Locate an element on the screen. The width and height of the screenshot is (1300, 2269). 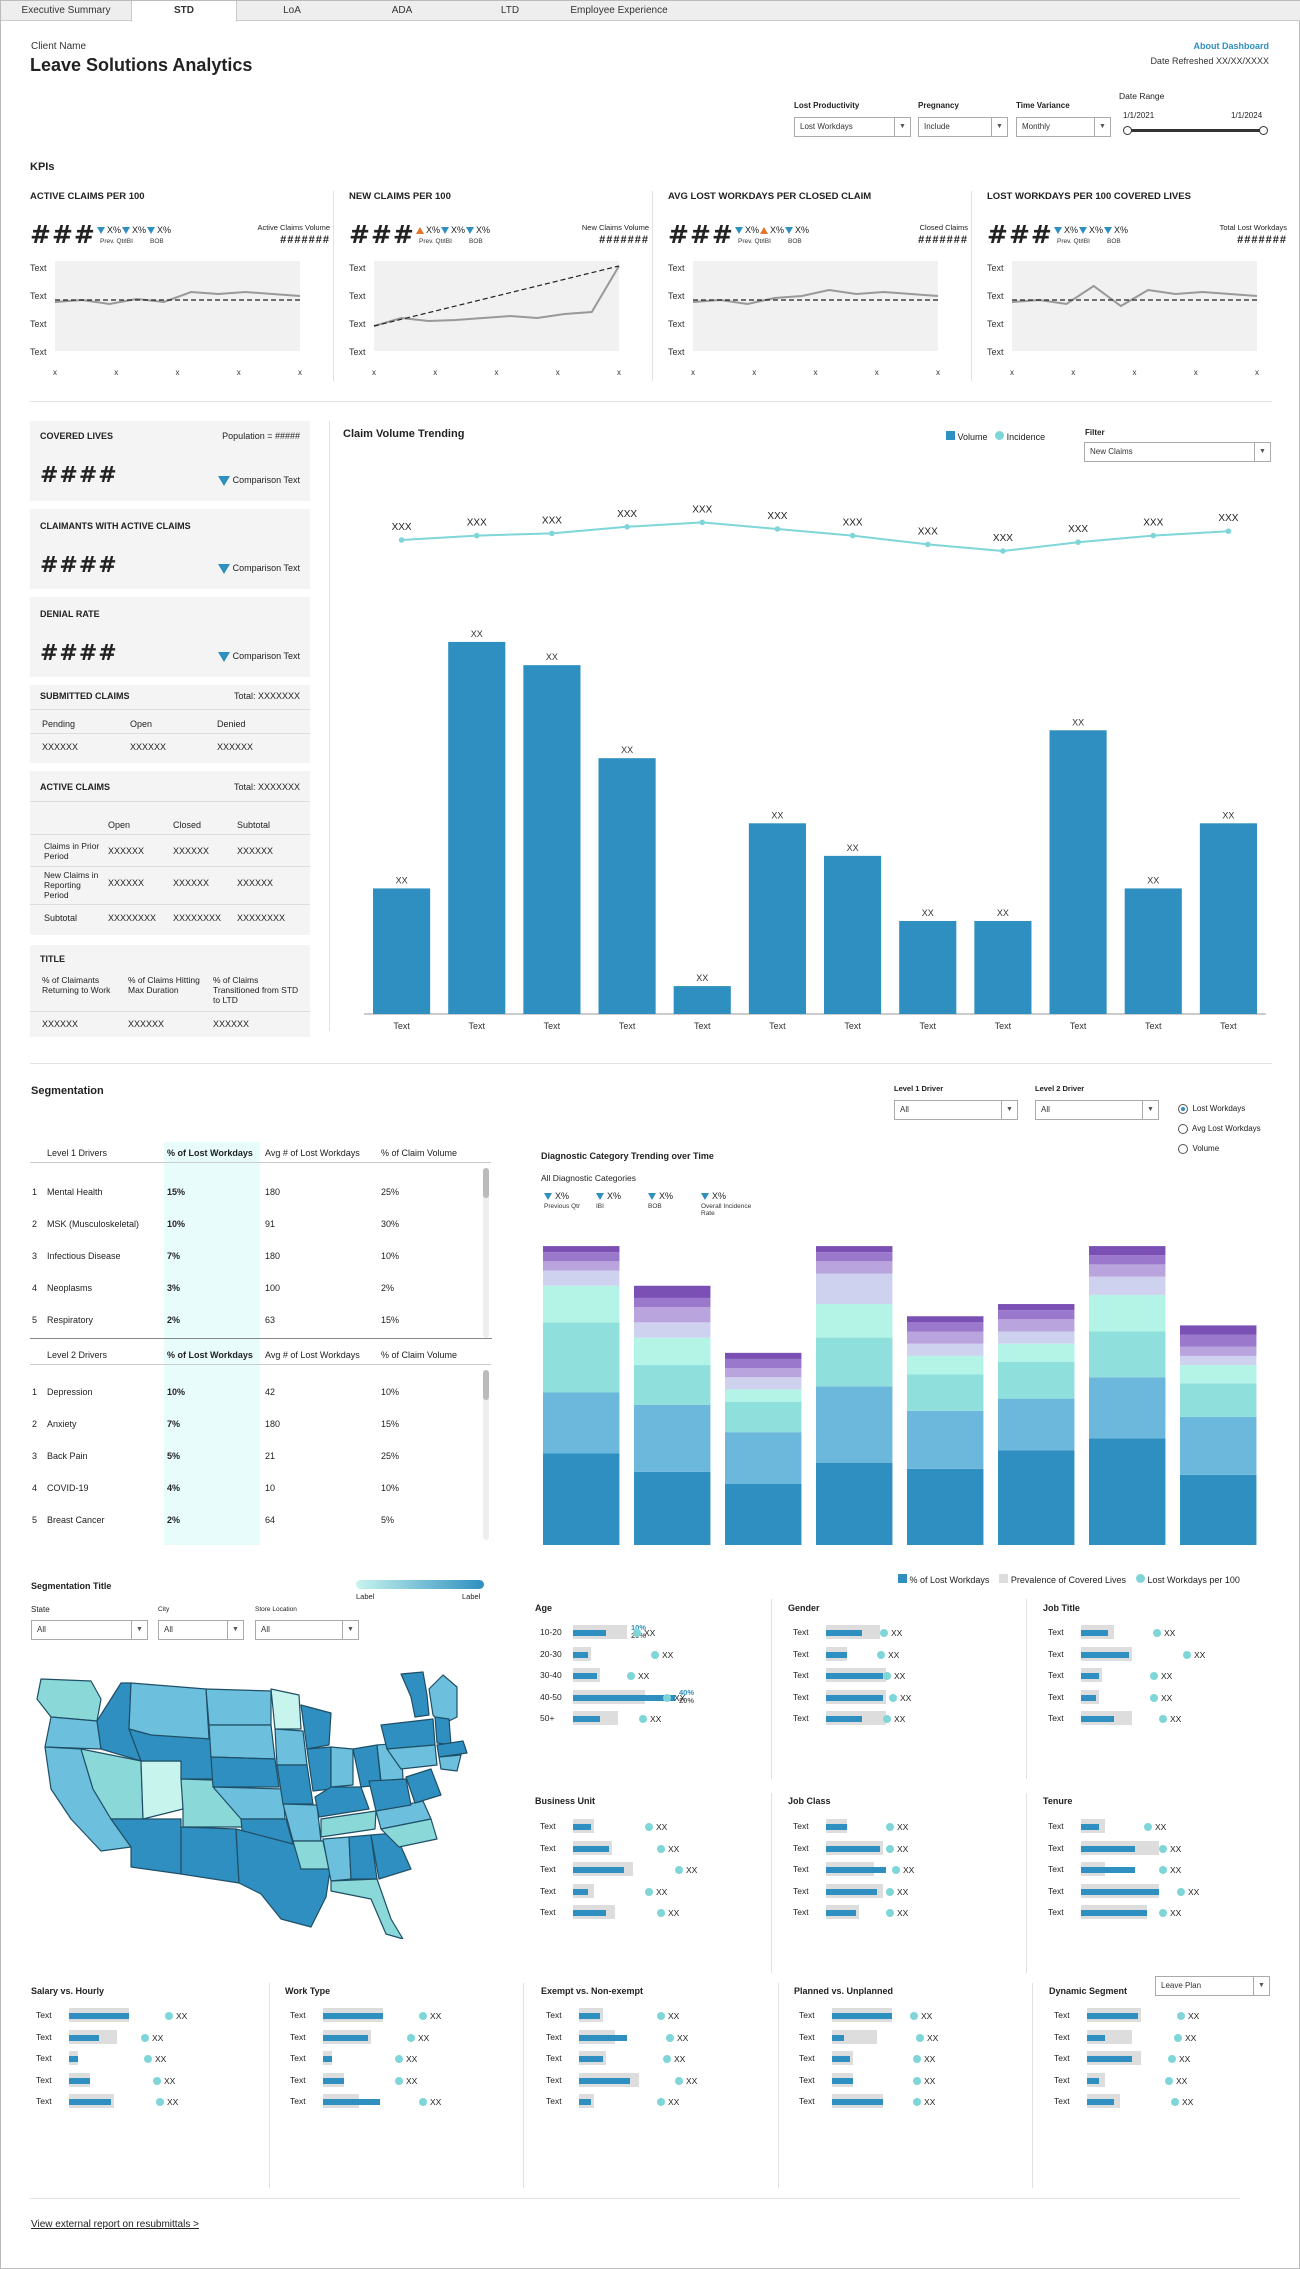
lost-workdays-pct: 10% is located at coordinates (176, 1392).